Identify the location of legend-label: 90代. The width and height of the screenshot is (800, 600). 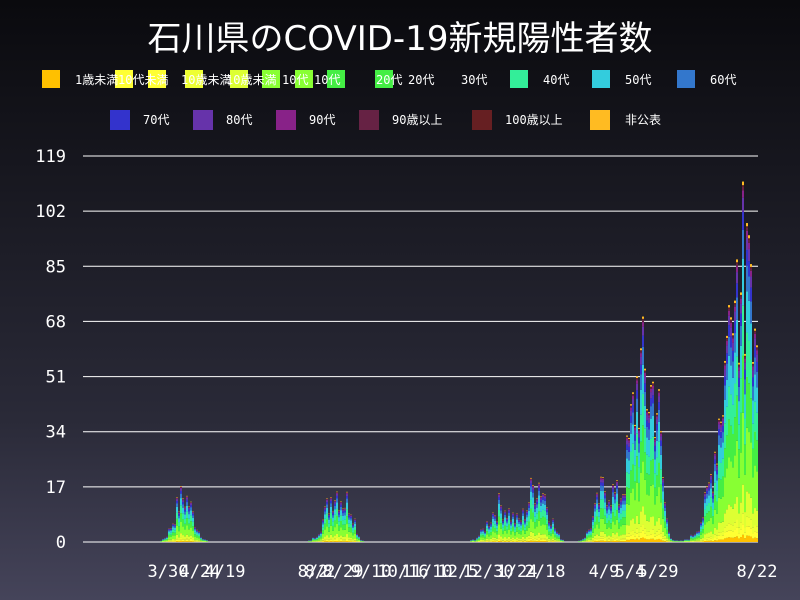
(322, 120).